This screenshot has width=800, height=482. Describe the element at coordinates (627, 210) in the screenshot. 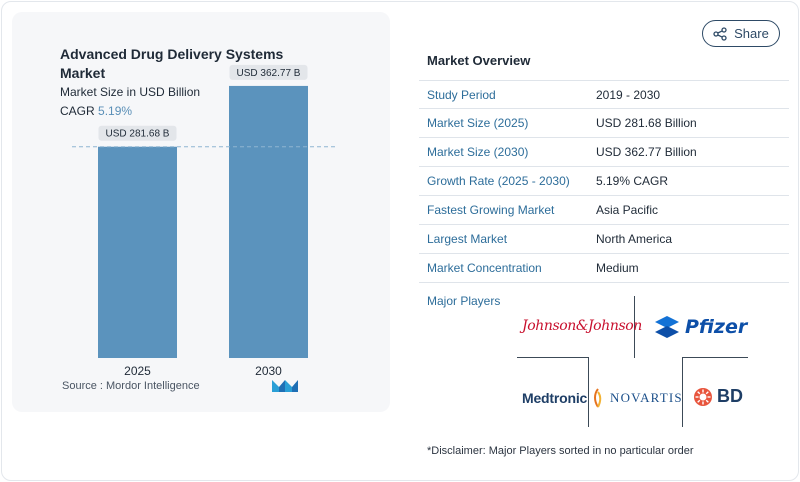

I see `overview-value: Asia Pacific` at that location.